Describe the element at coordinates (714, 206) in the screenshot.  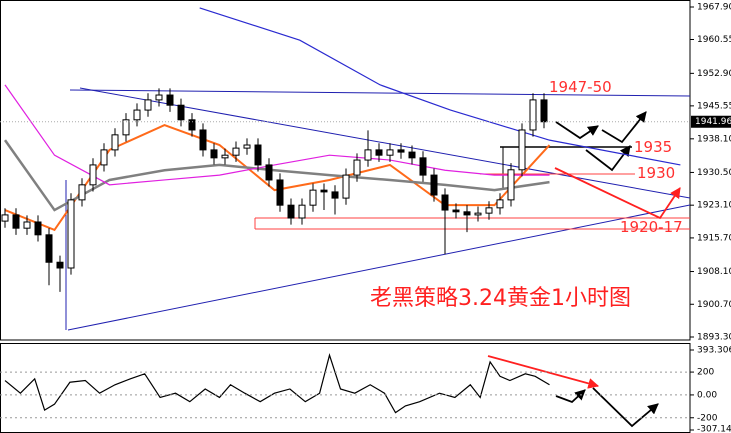
I see `y-tick-label: 1923.10` at that location.